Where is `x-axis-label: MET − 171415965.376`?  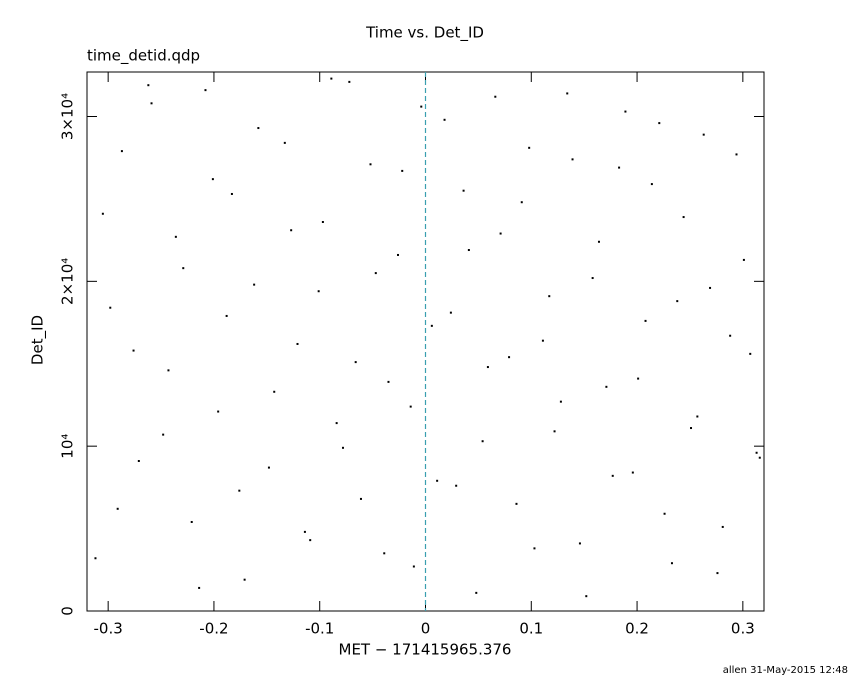
x-axis-label: MET − 171415965.376 is located at coordinates (425, 650).